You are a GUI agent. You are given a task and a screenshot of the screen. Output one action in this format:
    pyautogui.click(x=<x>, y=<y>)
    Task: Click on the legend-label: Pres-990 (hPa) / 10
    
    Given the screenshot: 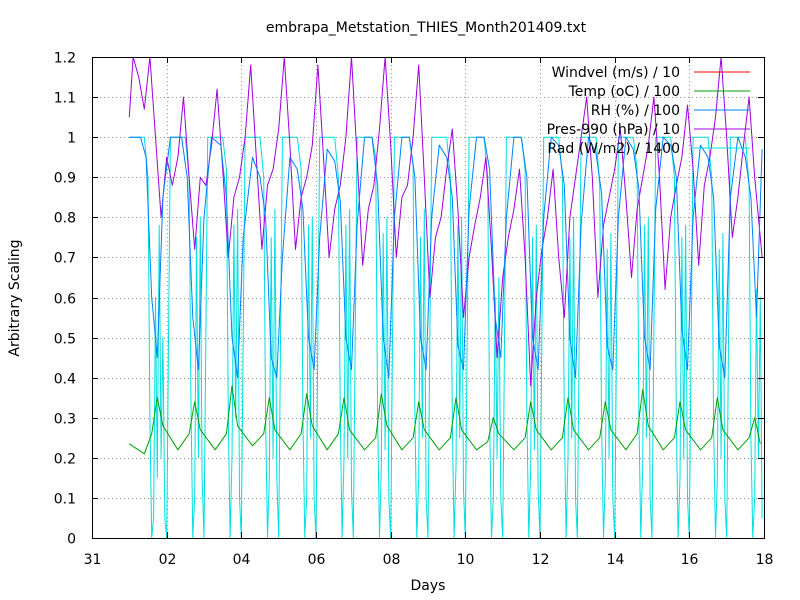 What is the action you would take?
    pyautogui.click(x=613, y=130)
    